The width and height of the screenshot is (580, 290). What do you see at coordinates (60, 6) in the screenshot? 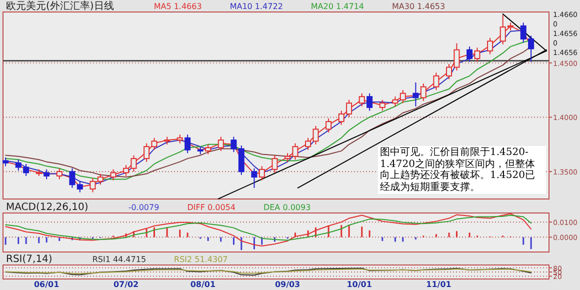
I see `chart-title: 欧元美元(外汇汇率)日线` at bounding box center [60, 6].